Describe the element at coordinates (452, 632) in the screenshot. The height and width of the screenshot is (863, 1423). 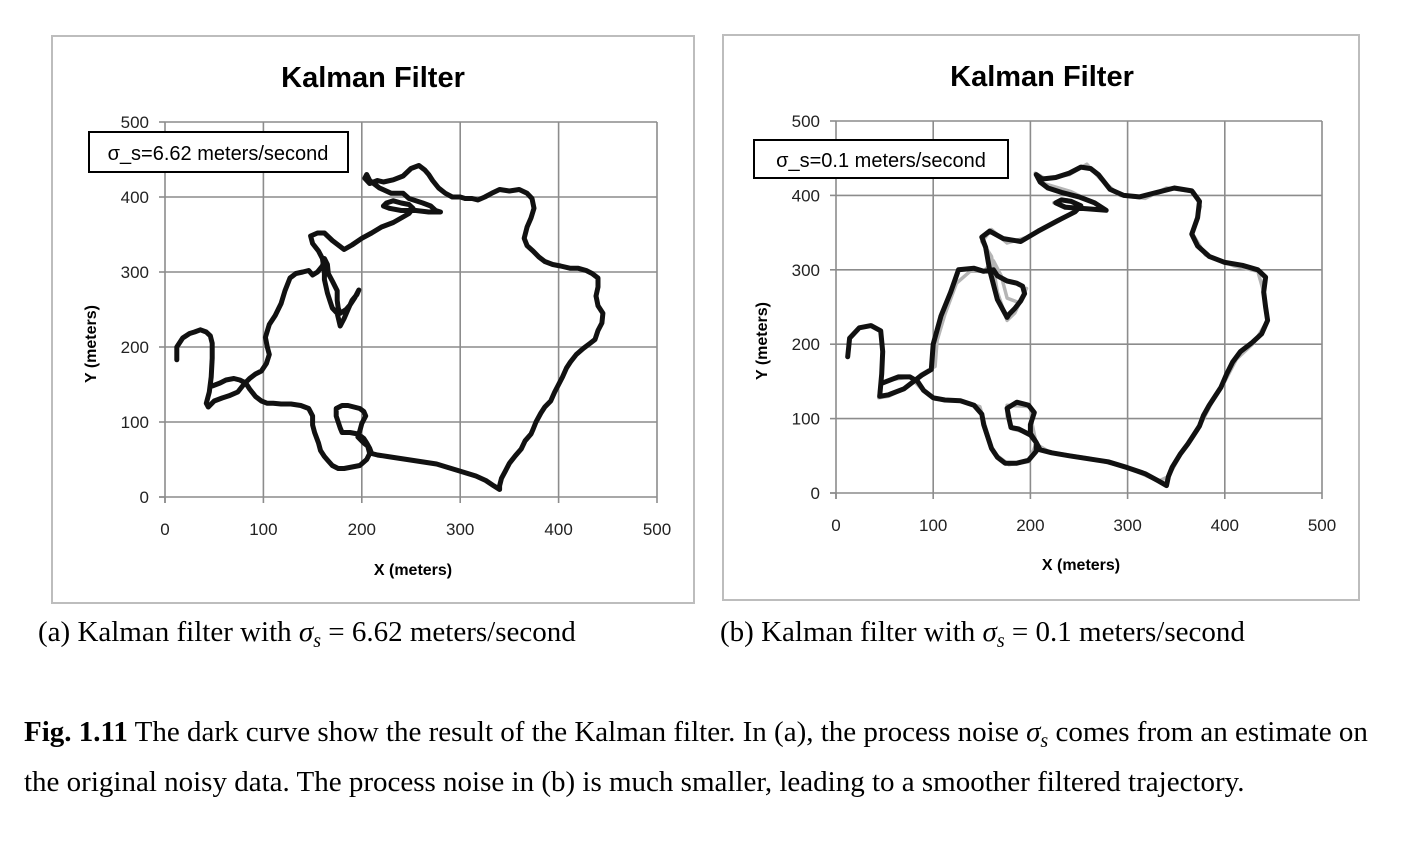
I see `subcaption-value: = 6.62 meters/second` at that location.